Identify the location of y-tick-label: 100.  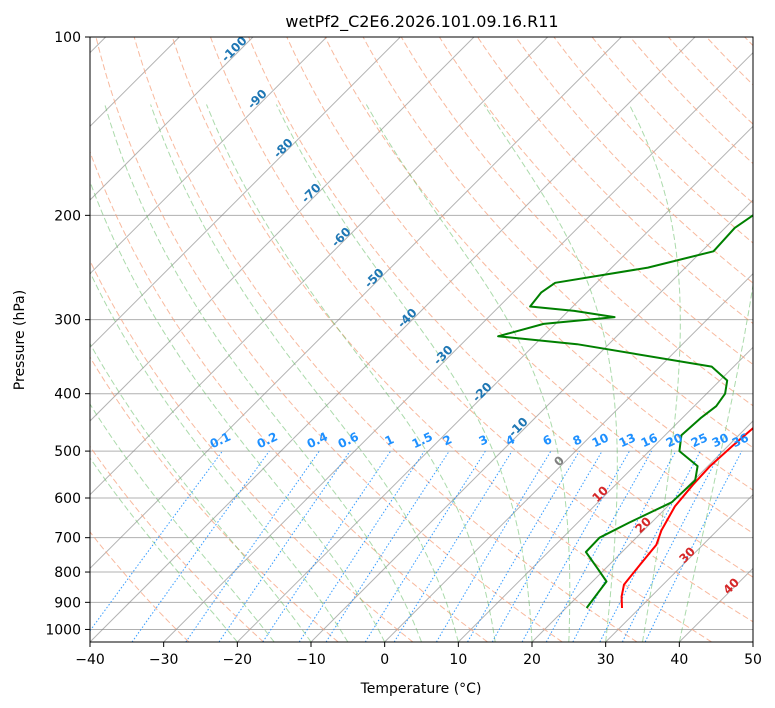
(67, 38).